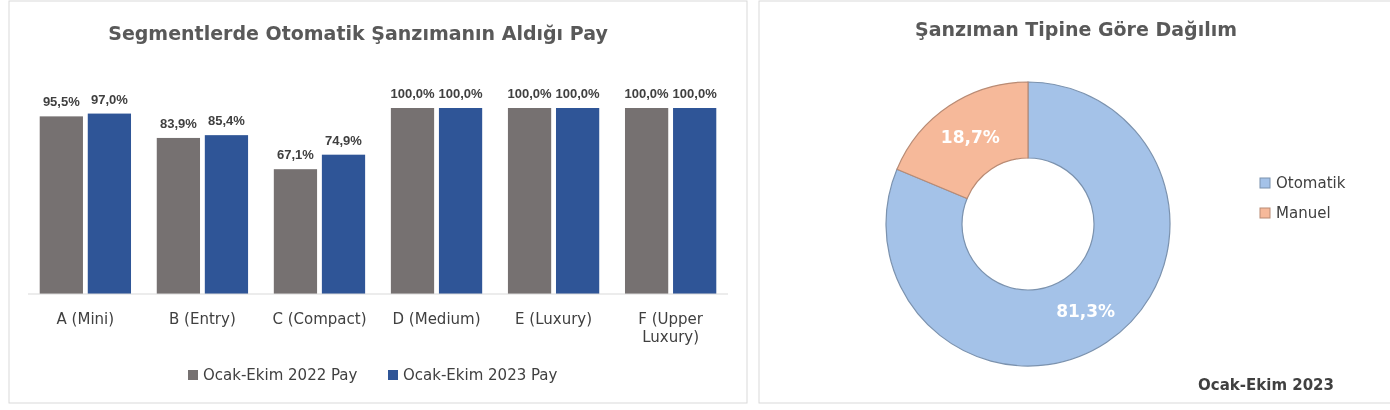  Describe the element at coordinates (109, 99) in the screenshot. I see `data-label: 97,0%` at that location.